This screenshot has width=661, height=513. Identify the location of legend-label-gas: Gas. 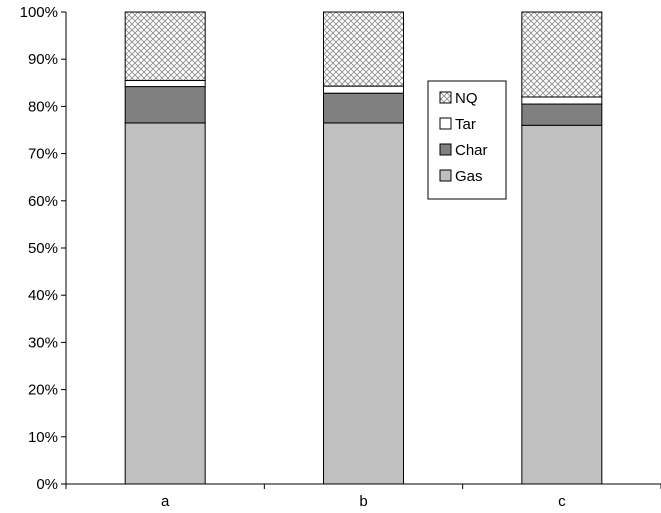
(469, 176).